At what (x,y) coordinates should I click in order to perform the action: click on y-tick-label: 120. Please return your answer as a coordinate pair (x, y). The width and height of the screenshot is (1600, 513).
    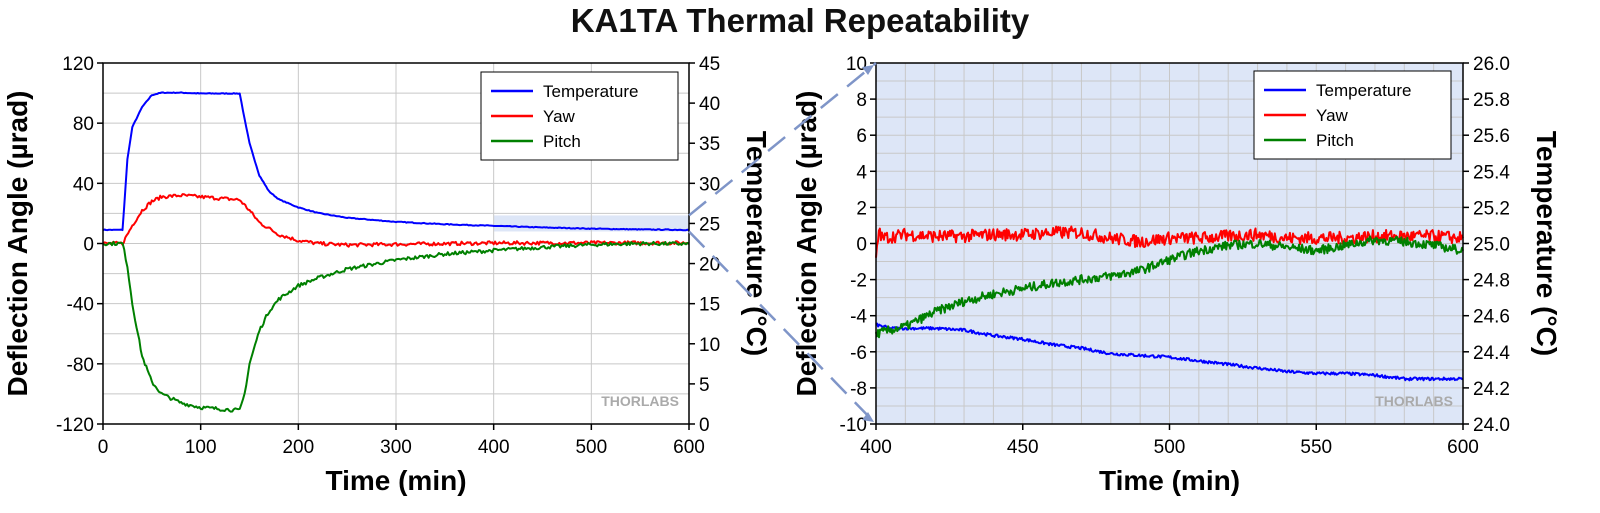
    Looking at the image, I should click on (78, 64).